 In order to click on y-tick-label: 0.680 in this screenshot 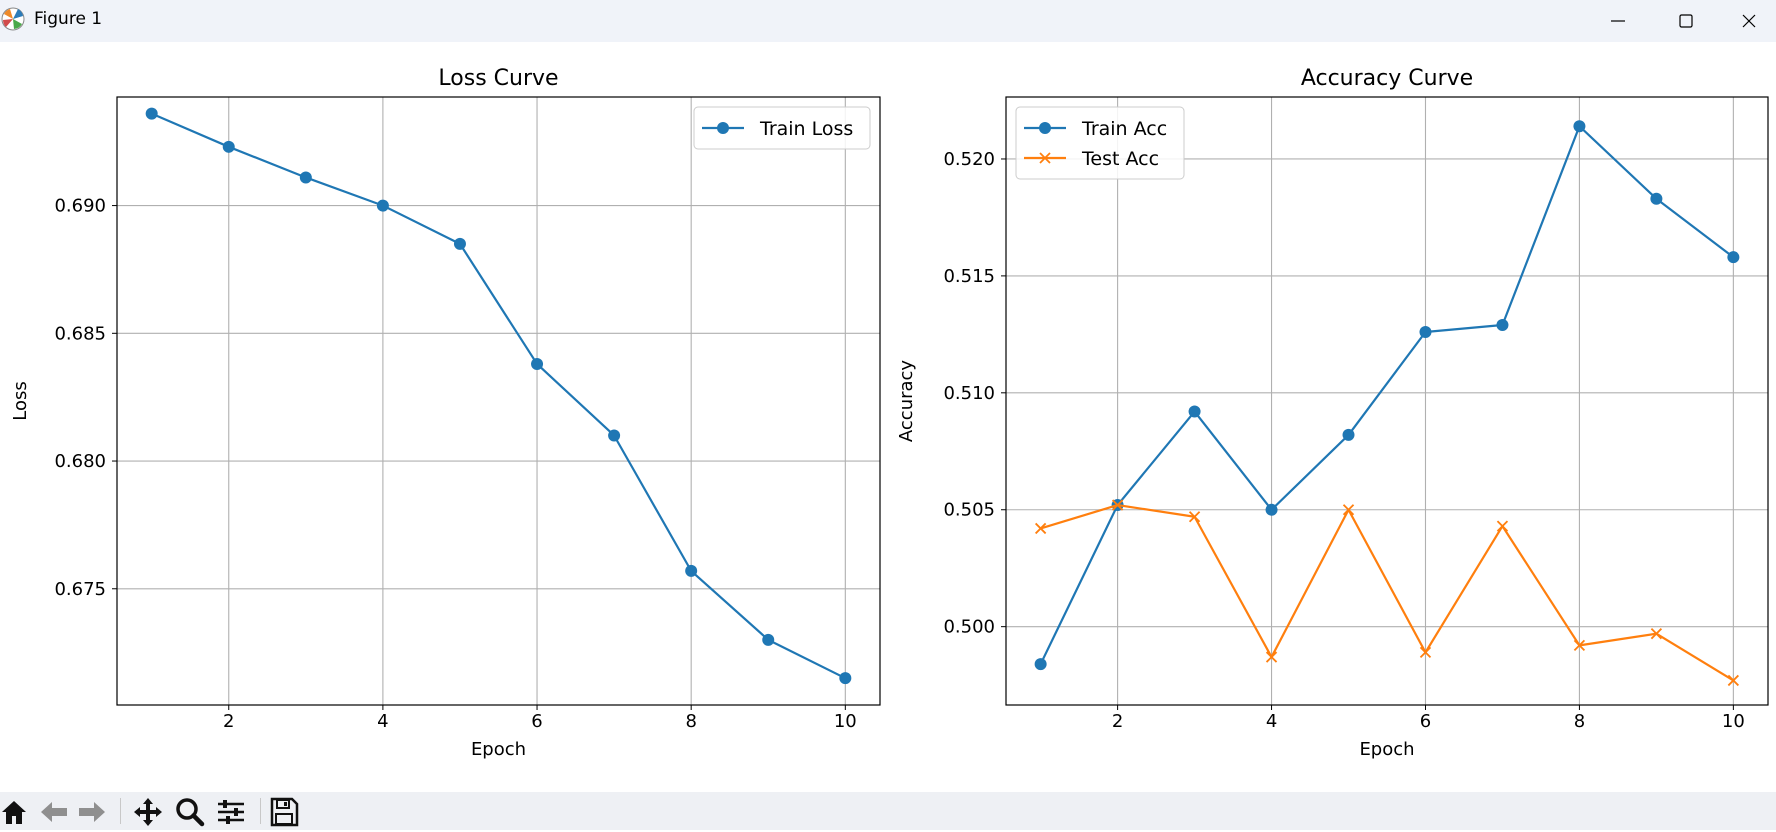, I will do `click(80, 461)`.